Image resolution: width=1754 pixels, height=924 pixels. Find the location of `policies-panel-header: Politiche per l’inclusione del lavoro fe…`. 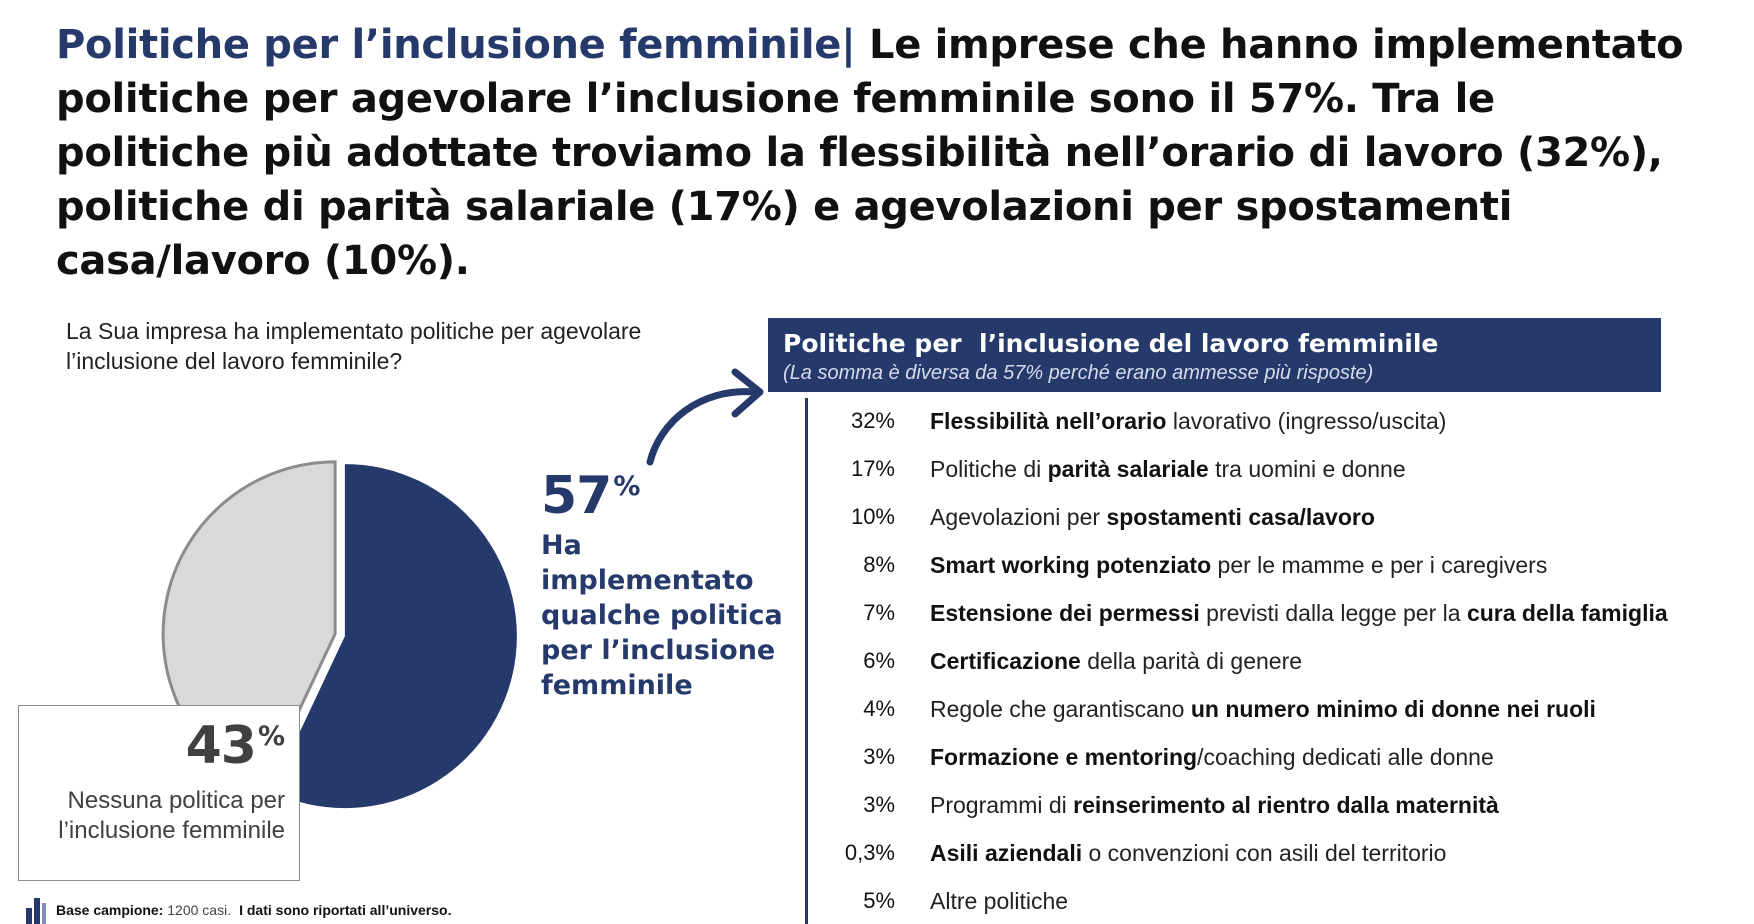

policies-panel-header: Politiche per l’inclusione del lavoro fe… is located at coordinates (1214, 355).